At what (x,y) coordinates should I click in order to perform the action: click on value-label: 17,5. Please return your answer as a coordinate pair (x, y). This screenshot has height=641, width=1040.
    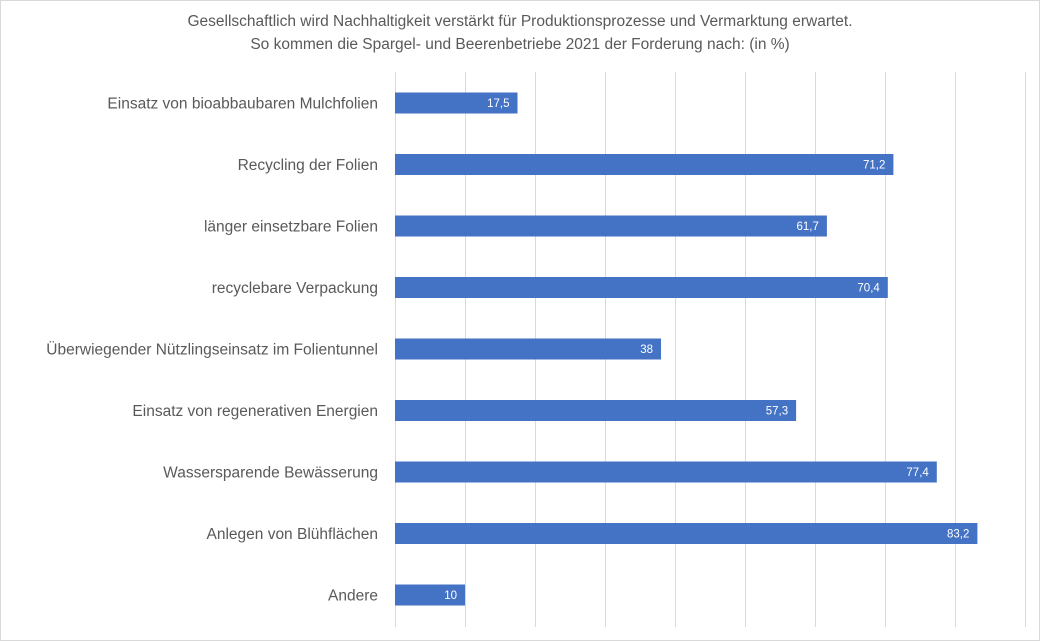
    Looking at the image, I should click on (498, 104).